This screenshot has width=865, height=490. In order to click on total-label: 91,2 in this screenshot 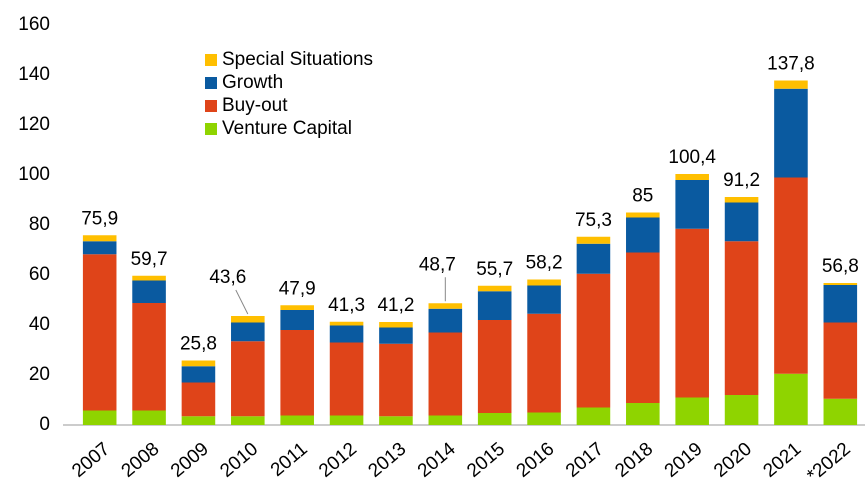, I will do `click(741, 180)`.